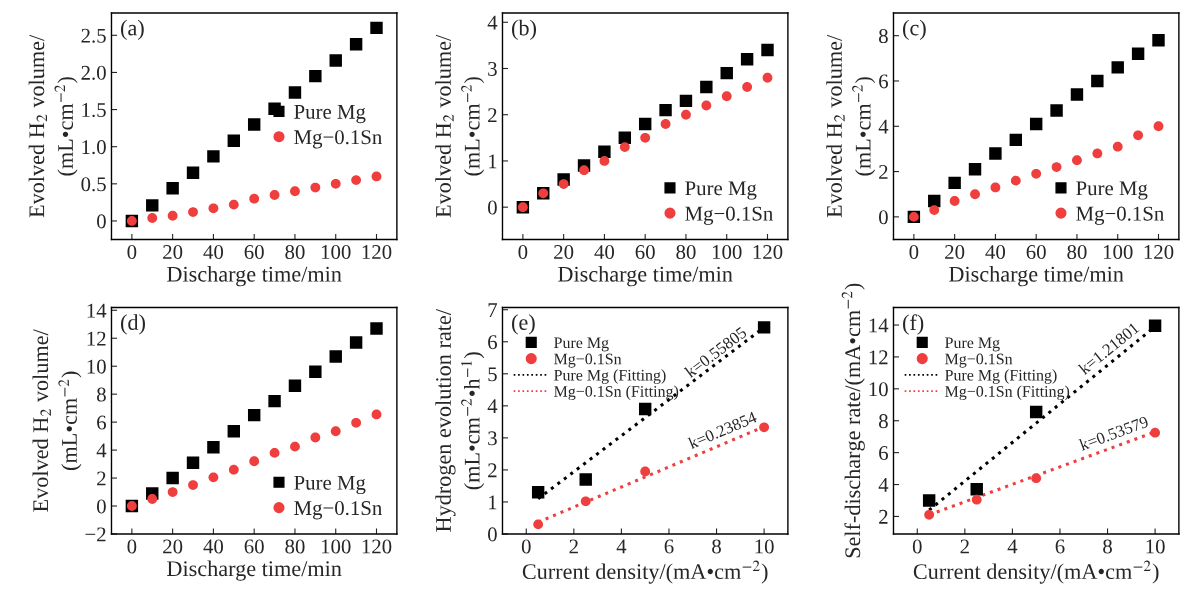 The image size is (1186, 592). Describe the element at coordinates (132, 29) in the screenshot. I see `annotation: (a)` at that location.